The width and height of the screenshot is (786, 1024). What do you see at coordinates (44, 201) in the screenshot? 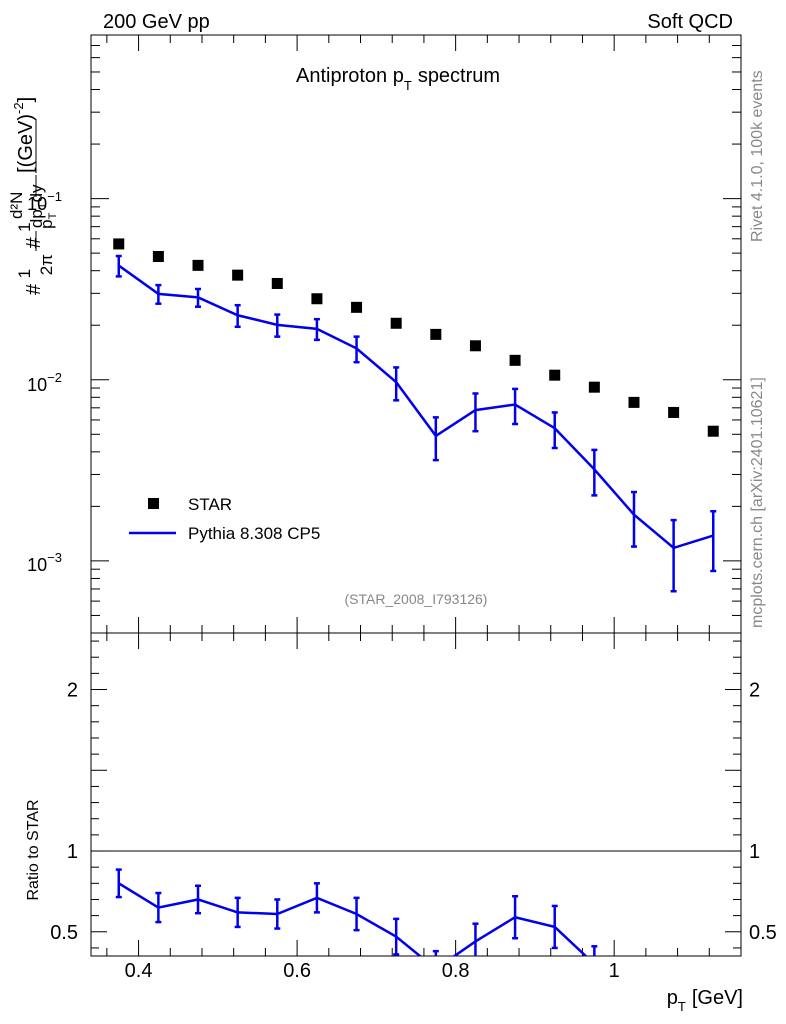
I see `y-tick-label-1: 10⁻¹` at bounding box center [44, 201].